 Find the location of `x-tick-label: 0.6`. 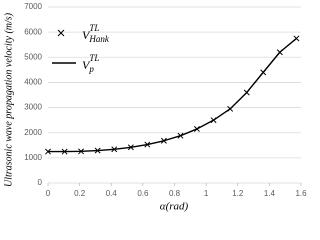

x-tick-label: 0.6 is located at coordinates (143, 193).